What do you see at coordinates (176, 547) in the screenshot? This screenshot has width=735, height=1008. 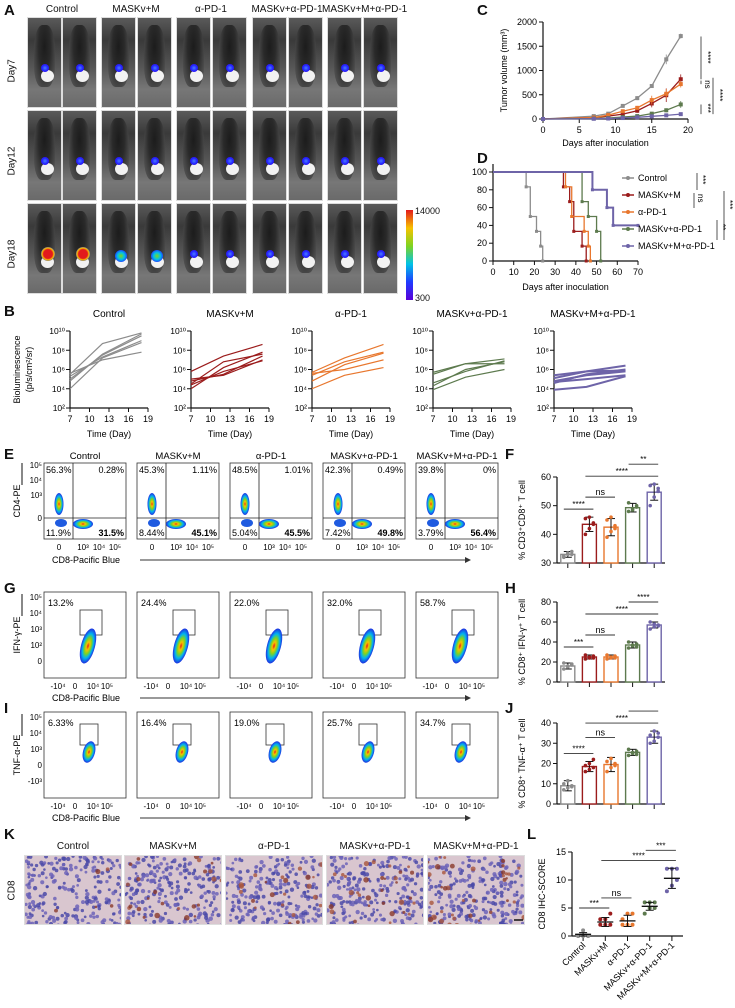 I see `x-tick-label: 10³` at bounding box center [176, 547].